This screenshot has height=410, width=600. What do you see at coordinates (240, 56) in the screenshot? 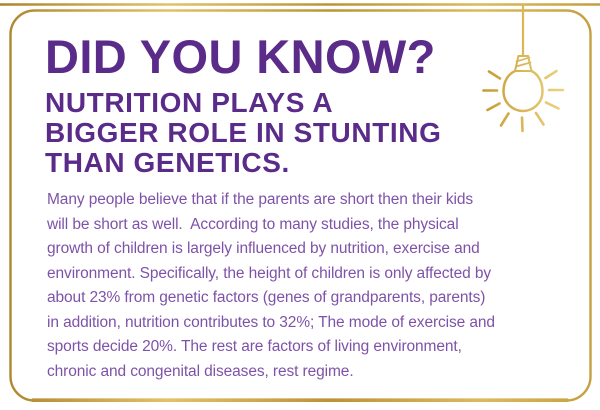
I see `card-title: DID YOU KNOW?` at bounding box center [240, 56].